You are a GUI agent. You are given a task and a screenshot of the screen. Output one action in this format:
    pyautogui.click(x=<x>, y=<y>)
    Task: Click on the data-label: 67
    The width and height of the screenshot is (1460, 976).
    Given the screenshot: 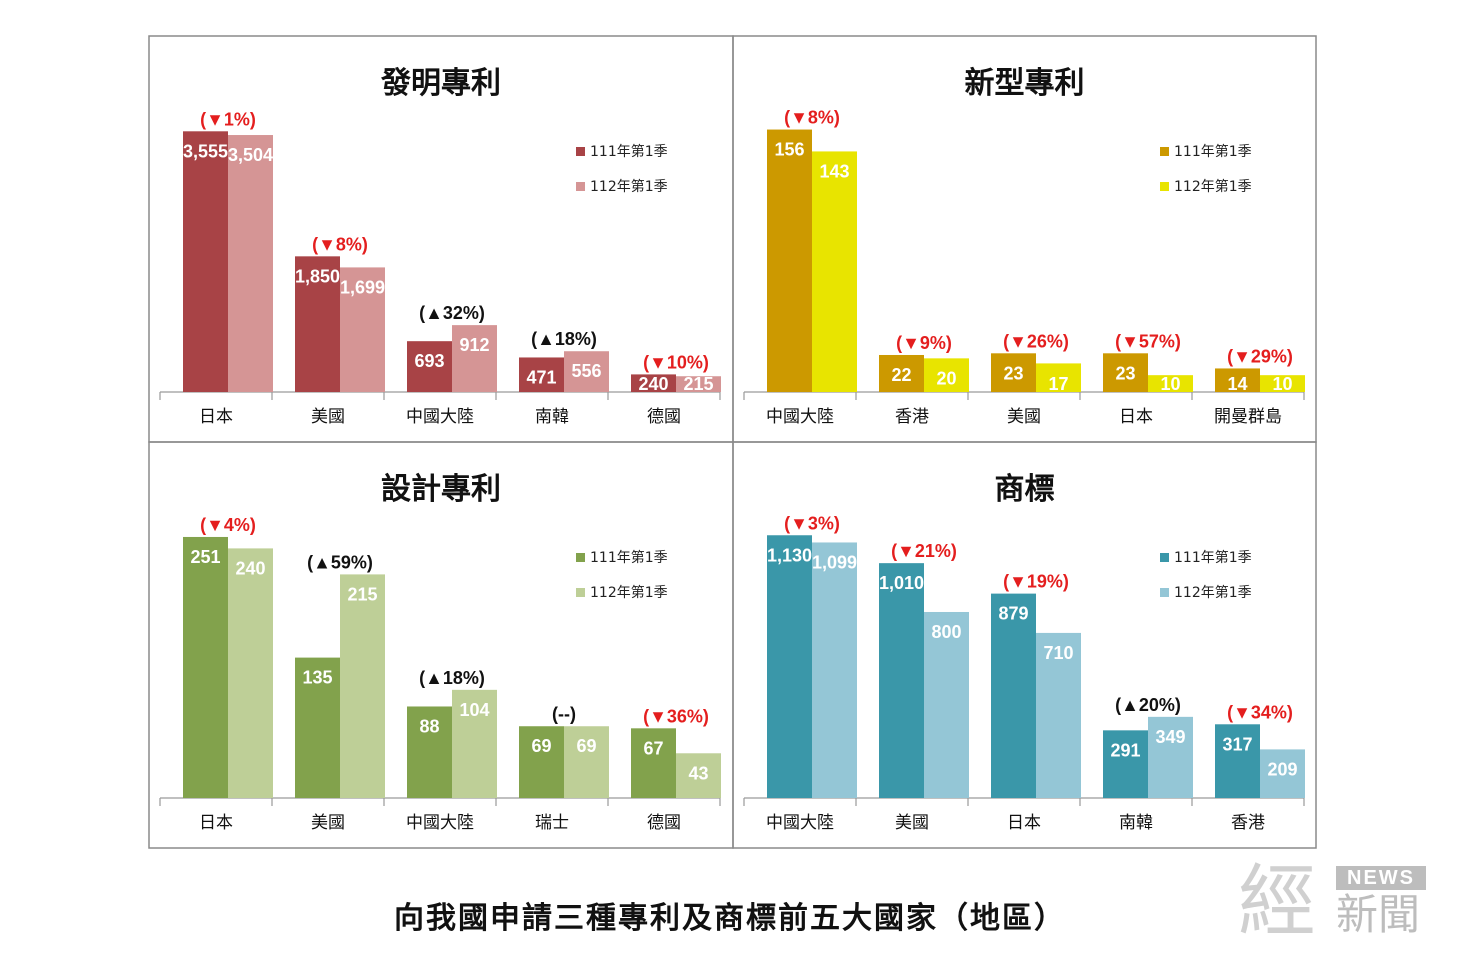 What is the action you would take?
    pyautogui.click(x=653, y=748)
    